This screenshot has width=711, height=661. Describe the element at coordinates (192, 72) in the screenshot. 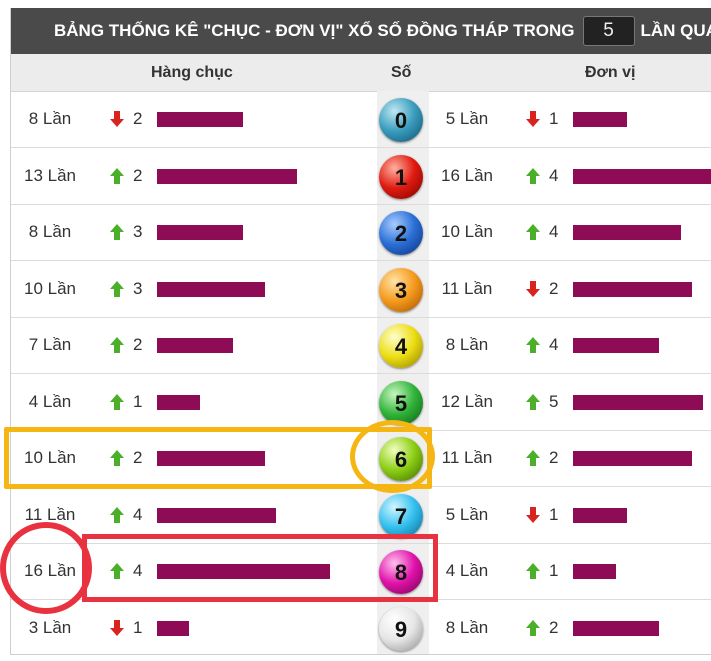

I see `header-tens: Hàng chục` at that location.